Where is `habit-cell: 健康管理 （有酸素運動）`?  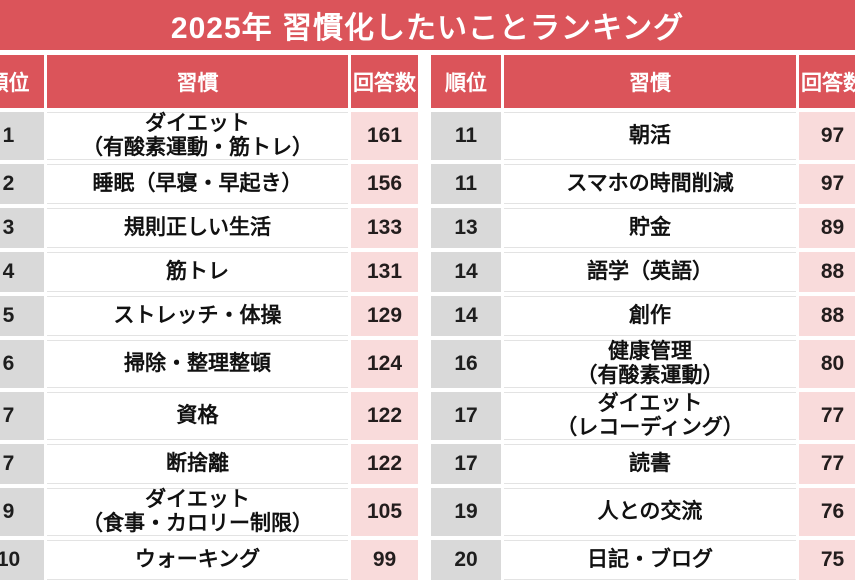
habit-cell: 健康管理 （有酸素運動） is located at coordinates (650, 364).